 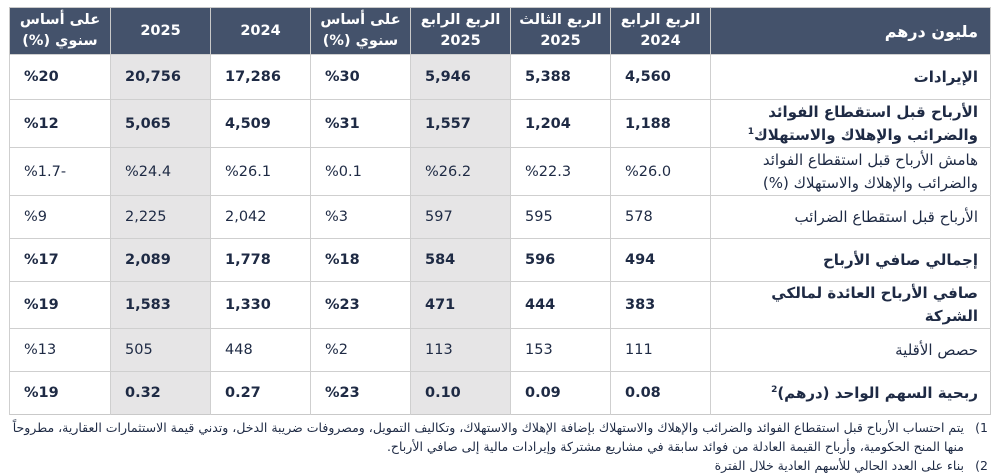 What do you see at coordinates (460, 305) in the screenshot?
I see `cell-q4-2025: 471` at bounding box center [460, 305].